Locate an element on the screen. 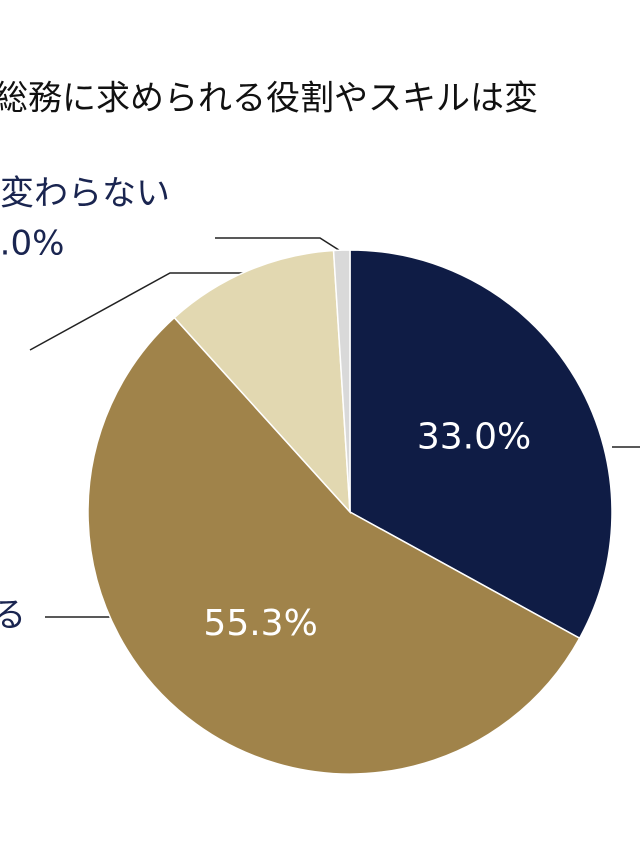 The height and width of the screenshot is (853, 640). category-label: る is located at coordinates (13, 616).